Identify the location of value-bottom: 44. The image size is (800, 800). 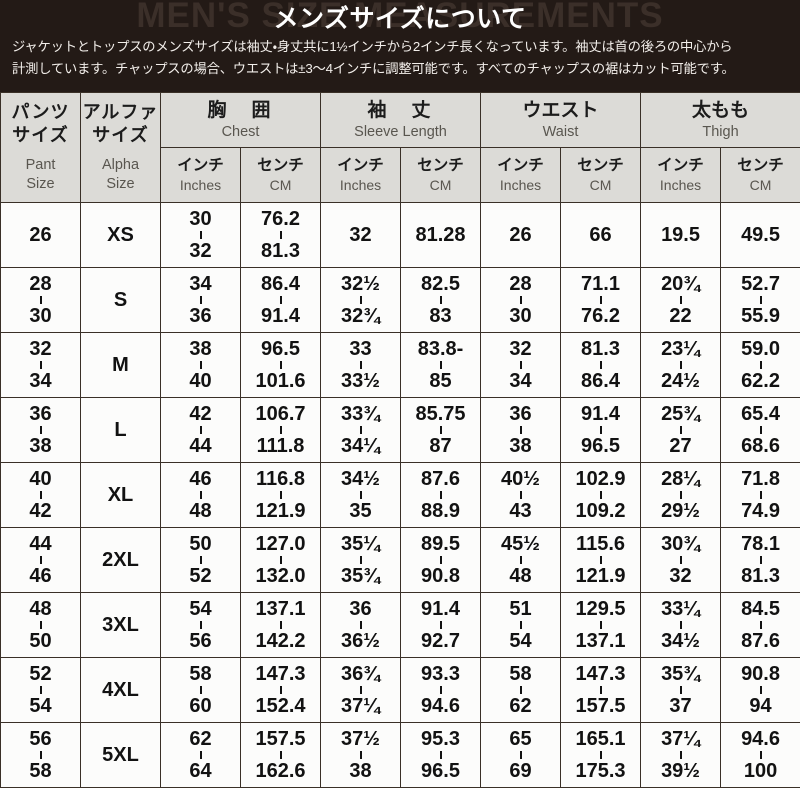
(200, 446).